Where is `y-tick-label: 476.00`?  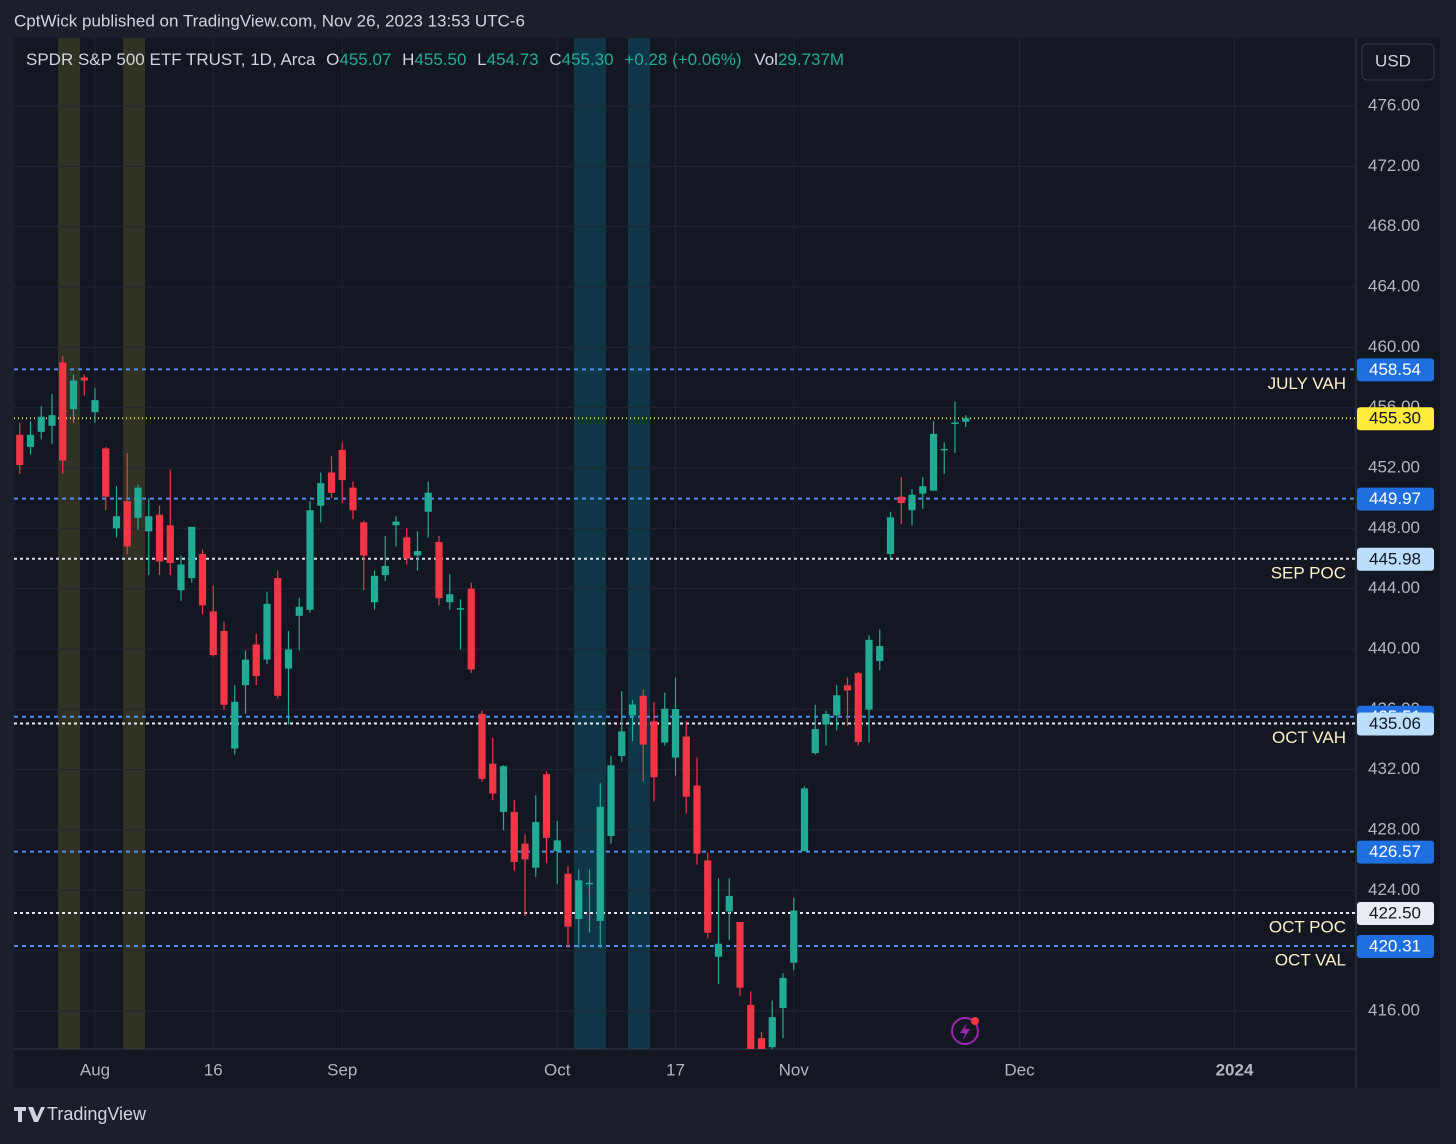
y-tick-label: 476.00 is located at coordinates (1394, 105).